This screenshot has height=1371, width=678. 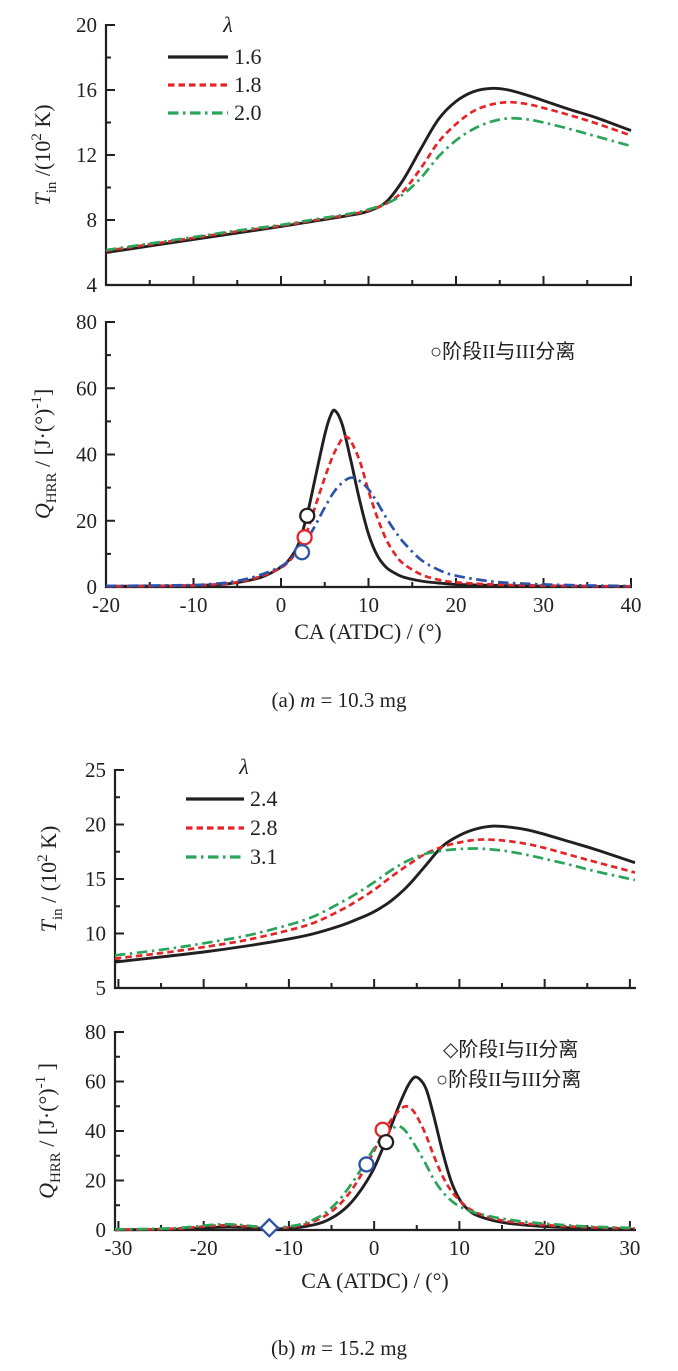 What do you see at coordinates (631, 605) in the screenshot?
I see `x-tick-label: 40` at bounding box center [631, 605].